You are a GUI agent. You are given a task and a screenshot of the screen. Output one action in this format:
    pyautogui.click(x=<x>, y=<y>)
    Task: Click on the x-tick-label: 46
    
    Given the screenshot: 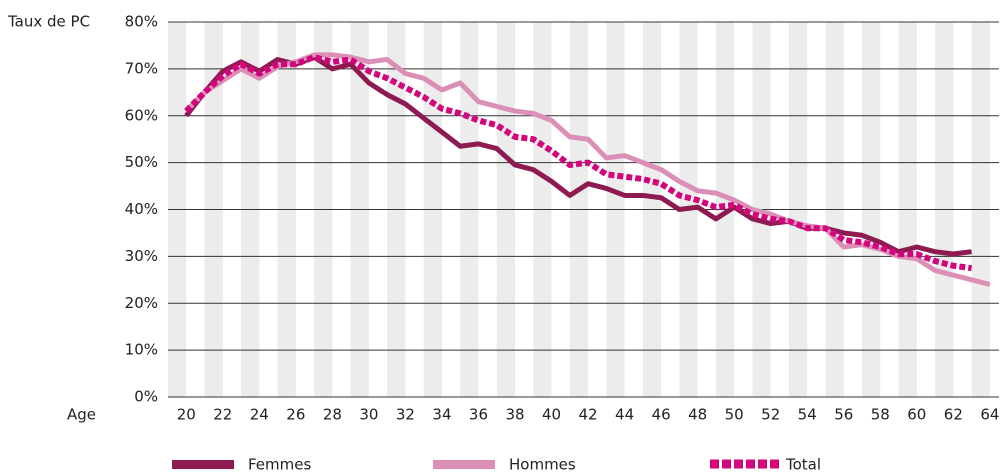 What is the action you would take?
    pyautogui.click(x=661, y=415)
    